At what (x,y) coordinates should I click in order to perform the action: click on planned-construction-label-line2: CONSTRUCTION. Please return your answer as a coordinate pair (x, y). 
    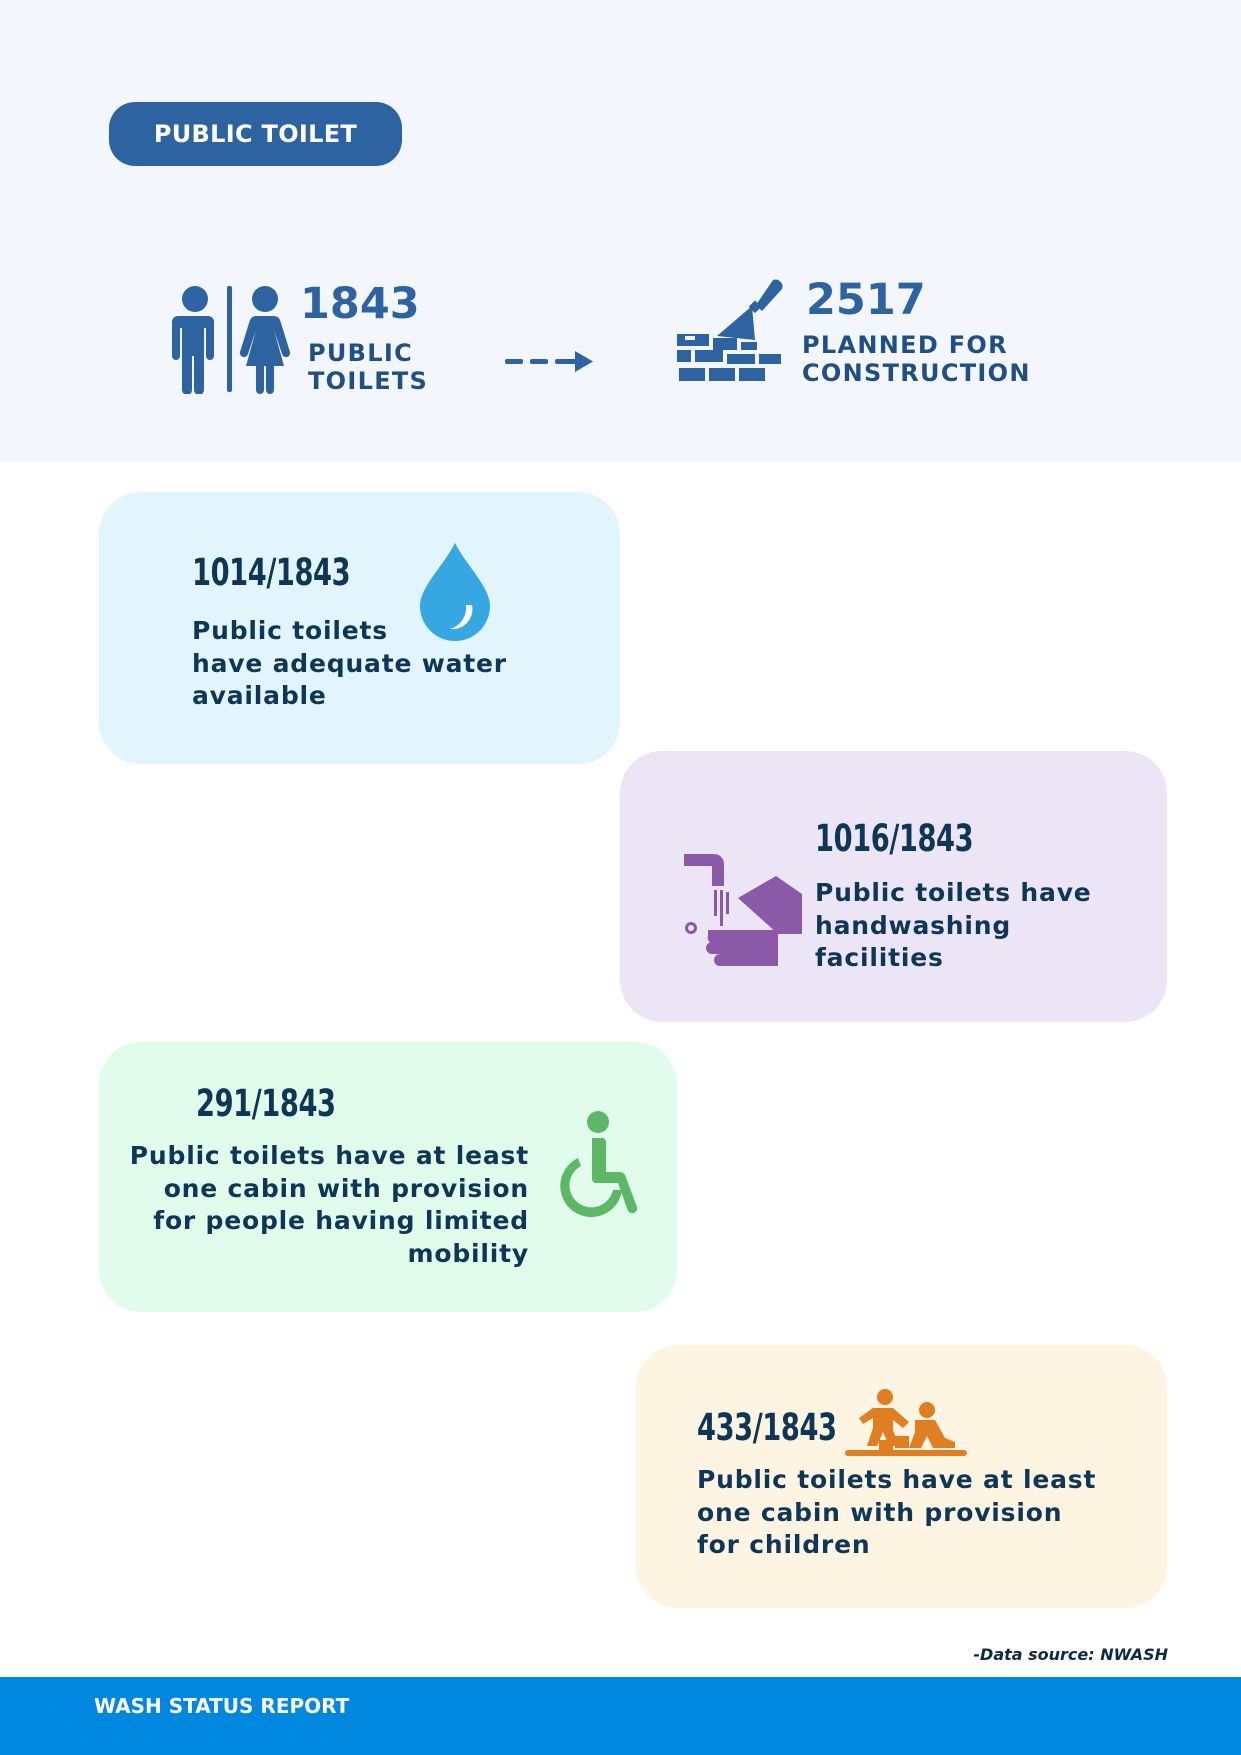
    Looking at the image, I should click on (916, 373).